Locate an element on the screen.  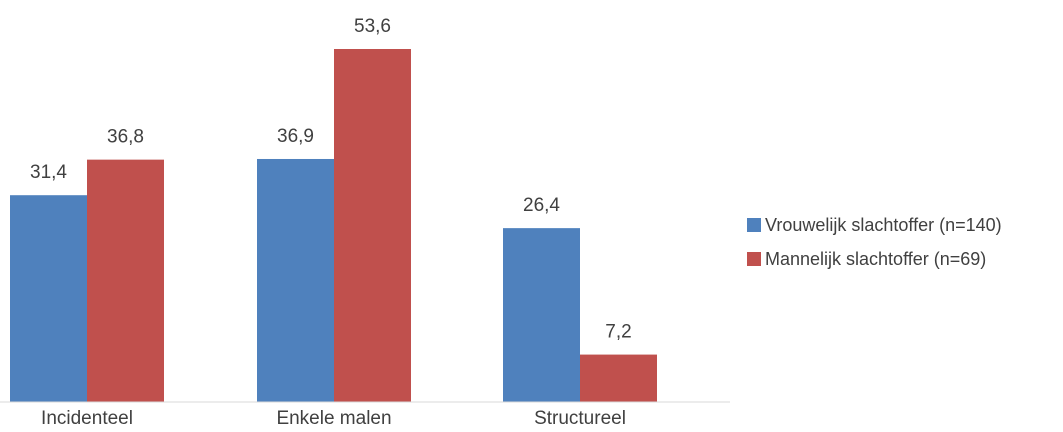
legend-label-mannelijk: Mannelijk slachtoffer (n=69) is located at coordinates (876, 258).